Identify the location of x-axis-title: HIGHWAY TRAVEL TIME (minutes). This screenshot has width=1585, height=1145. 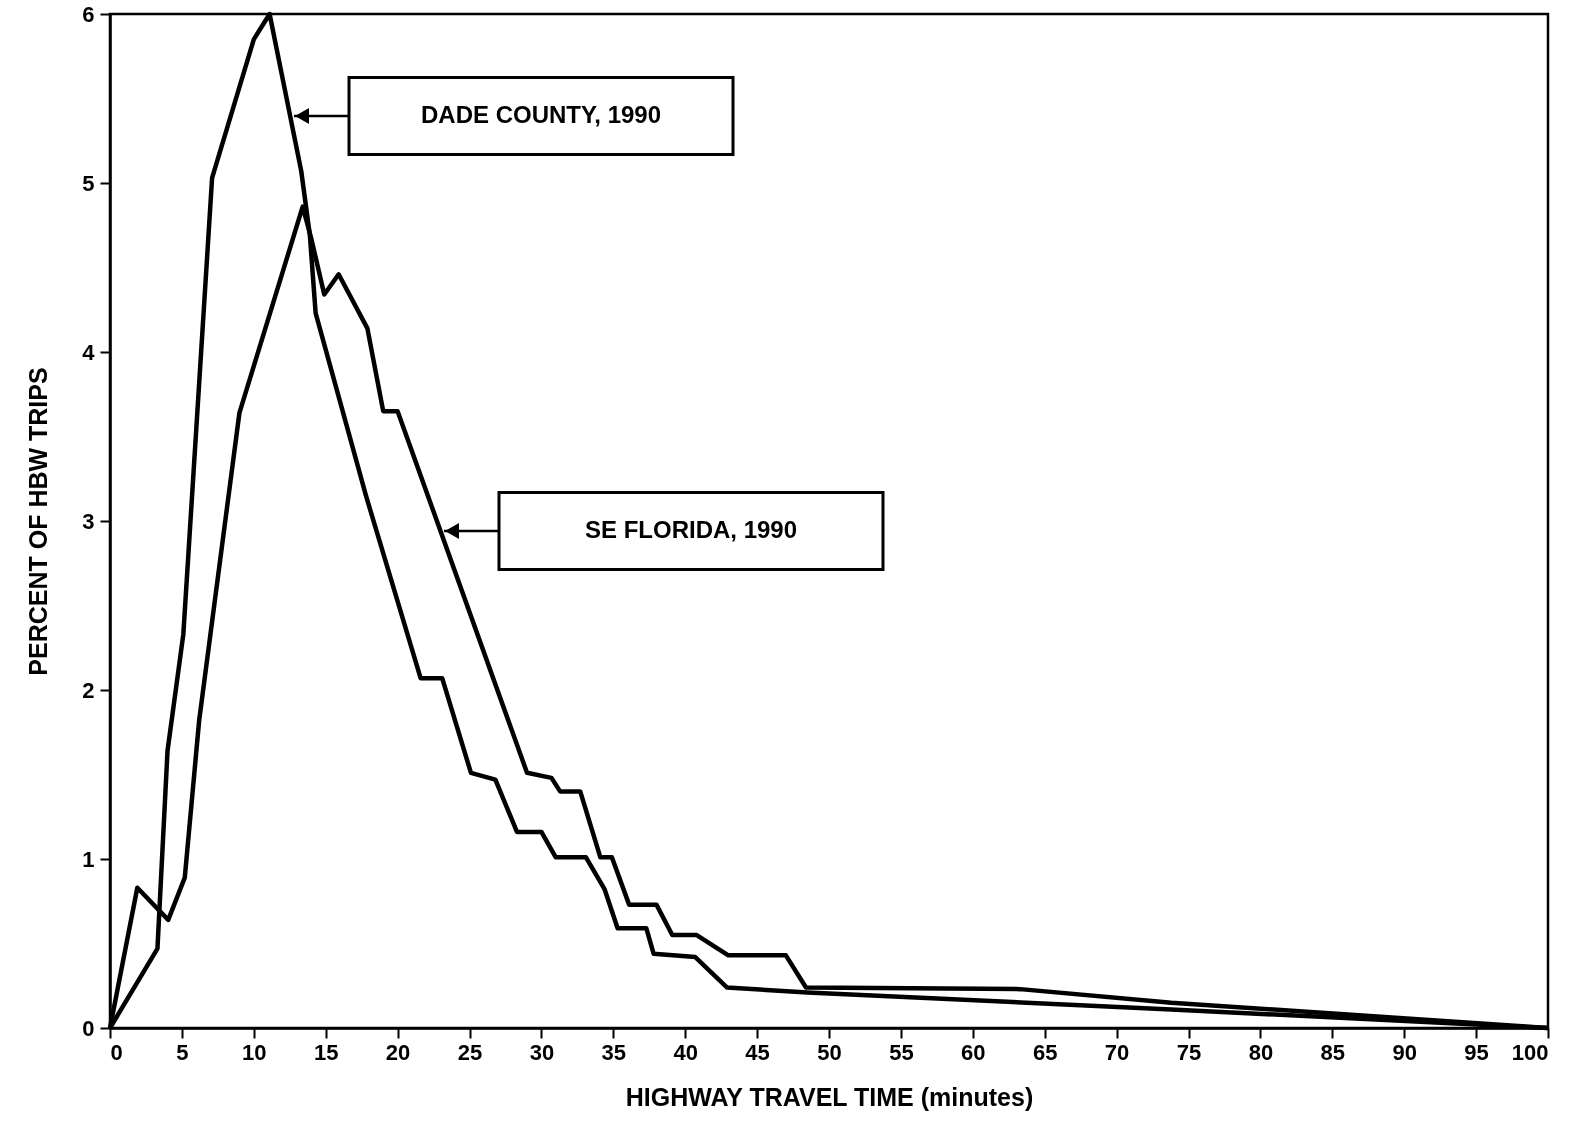
(829, 1096).